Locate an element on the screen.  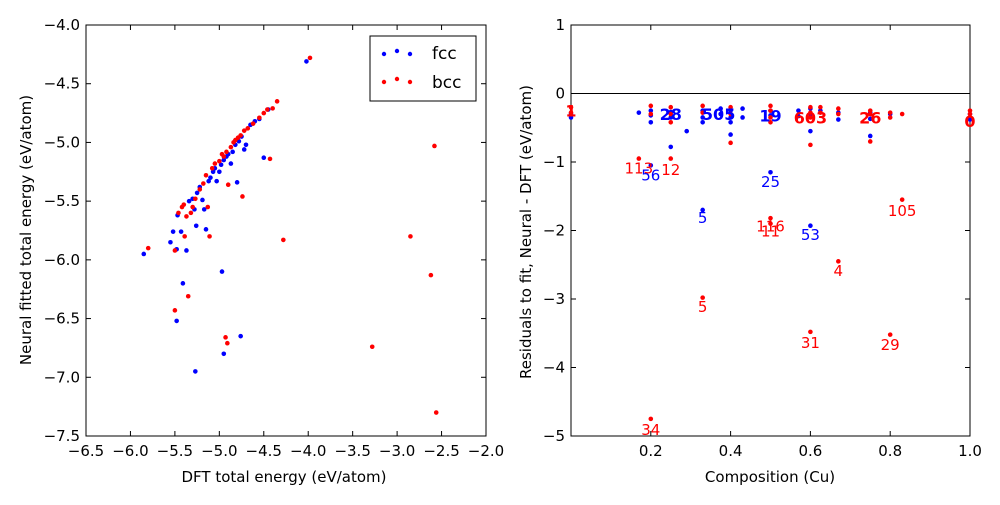
legend-label-fcc: fcc is located at coordinates (444, 54).